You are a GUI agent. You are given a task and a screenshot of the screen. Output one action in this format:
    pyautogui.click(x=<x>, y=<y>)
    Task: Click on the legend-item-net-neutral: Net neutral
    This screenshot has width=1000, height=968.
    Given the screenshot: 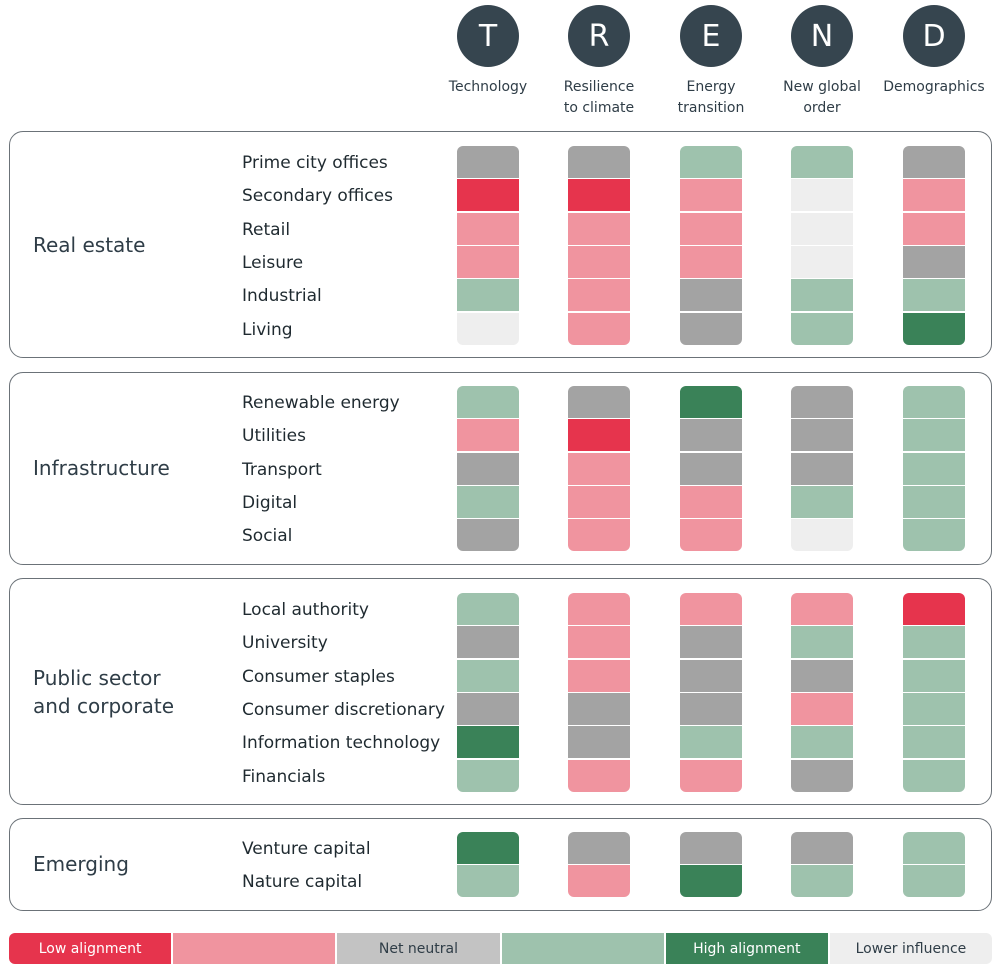 What is the action you would take?
    pyautogui.click(x=418, y=948)
    